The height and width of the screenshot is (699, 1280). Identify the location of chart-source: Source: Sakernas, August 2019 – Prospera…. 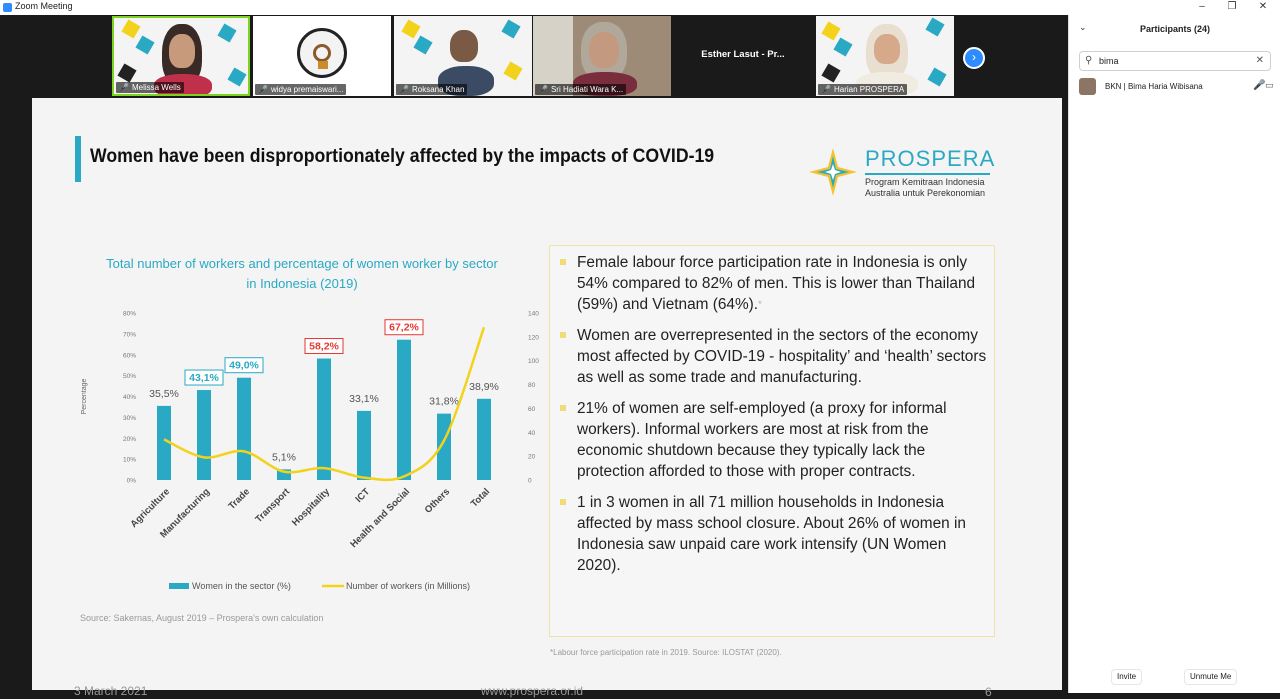
(201, 618).